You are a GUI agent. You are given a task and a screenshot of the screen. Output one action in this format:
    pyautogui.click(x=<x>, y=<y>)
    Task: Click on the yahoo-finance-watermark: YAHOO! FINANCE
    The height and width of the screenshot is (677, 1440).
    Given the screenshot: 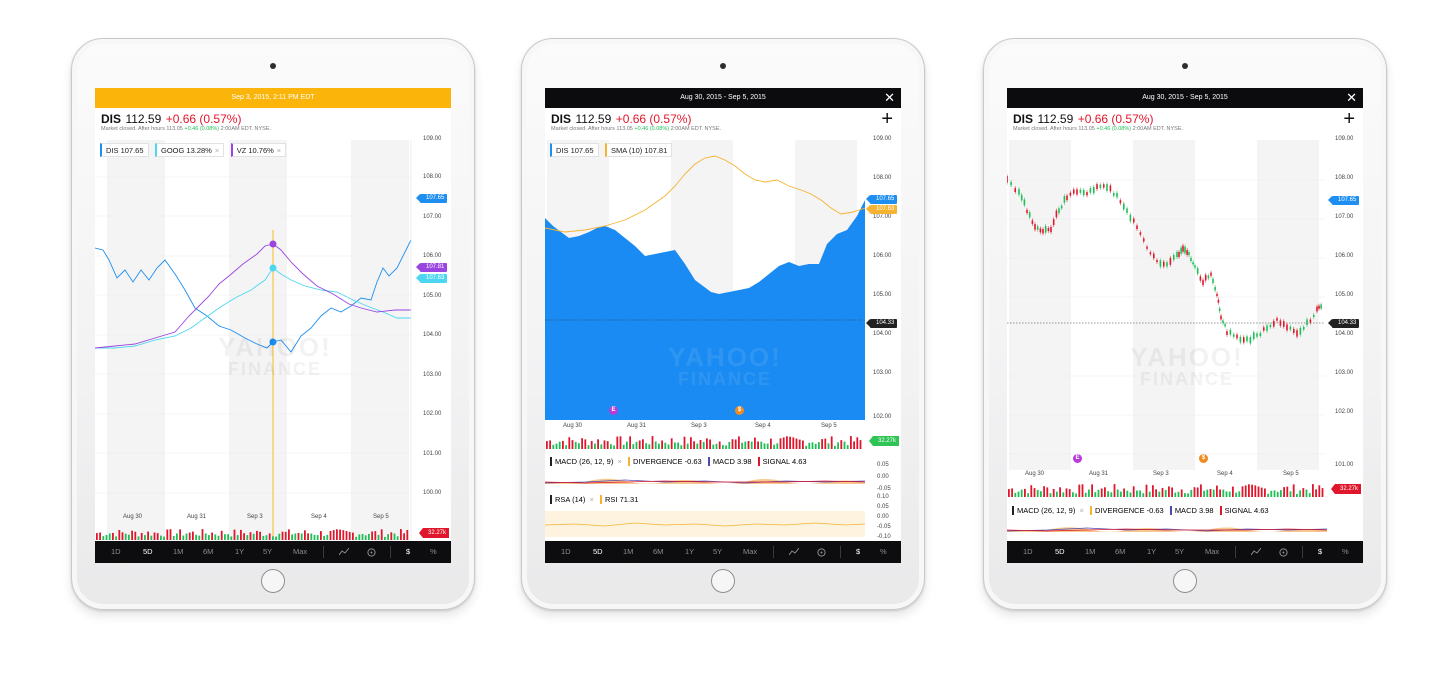 What is the action you would take?
    pyautogui.click(x=1187, y=365)
    